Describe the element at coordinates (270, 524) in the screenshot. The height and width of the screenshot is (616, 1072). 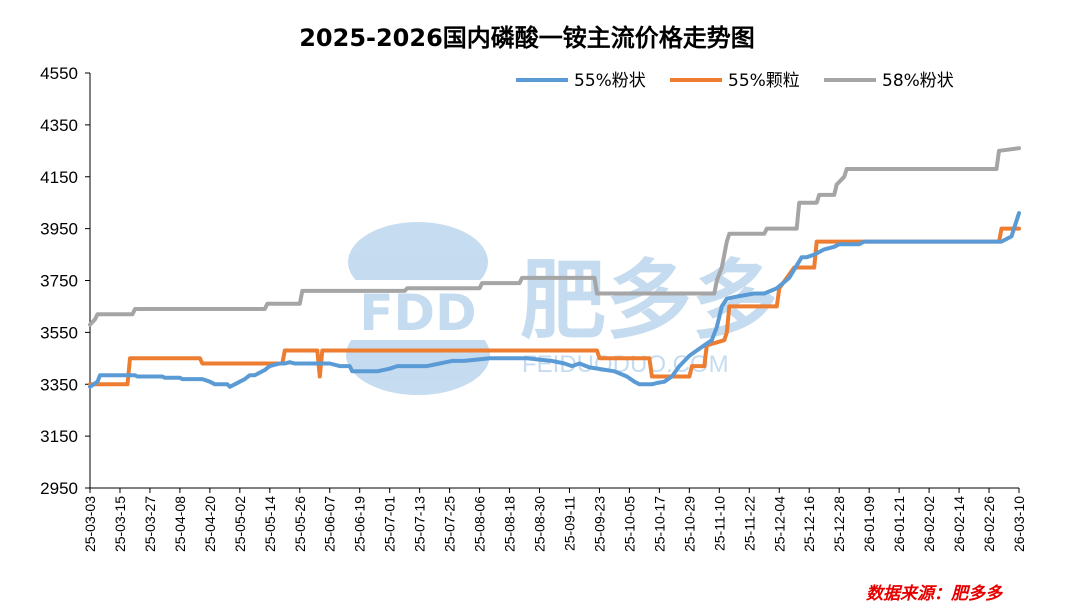
I see `x-tick-label: 25-05-14` at that location.